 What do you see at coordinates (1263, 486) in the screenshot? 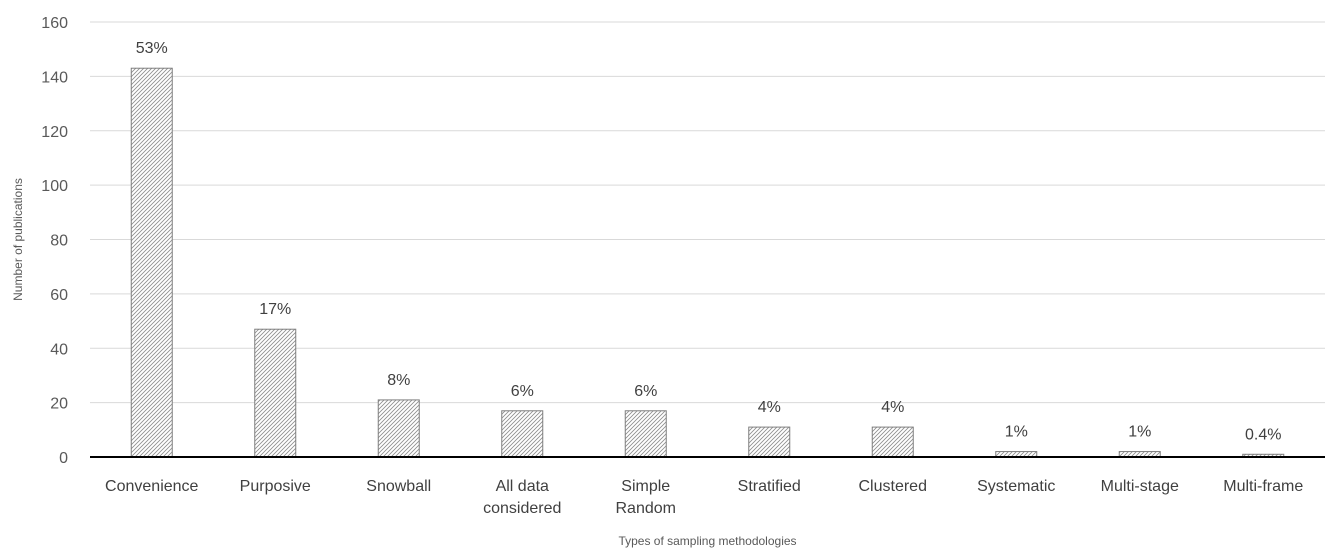
I see `x-category-label: Multi-frame` at bounding box center [1263, 486].